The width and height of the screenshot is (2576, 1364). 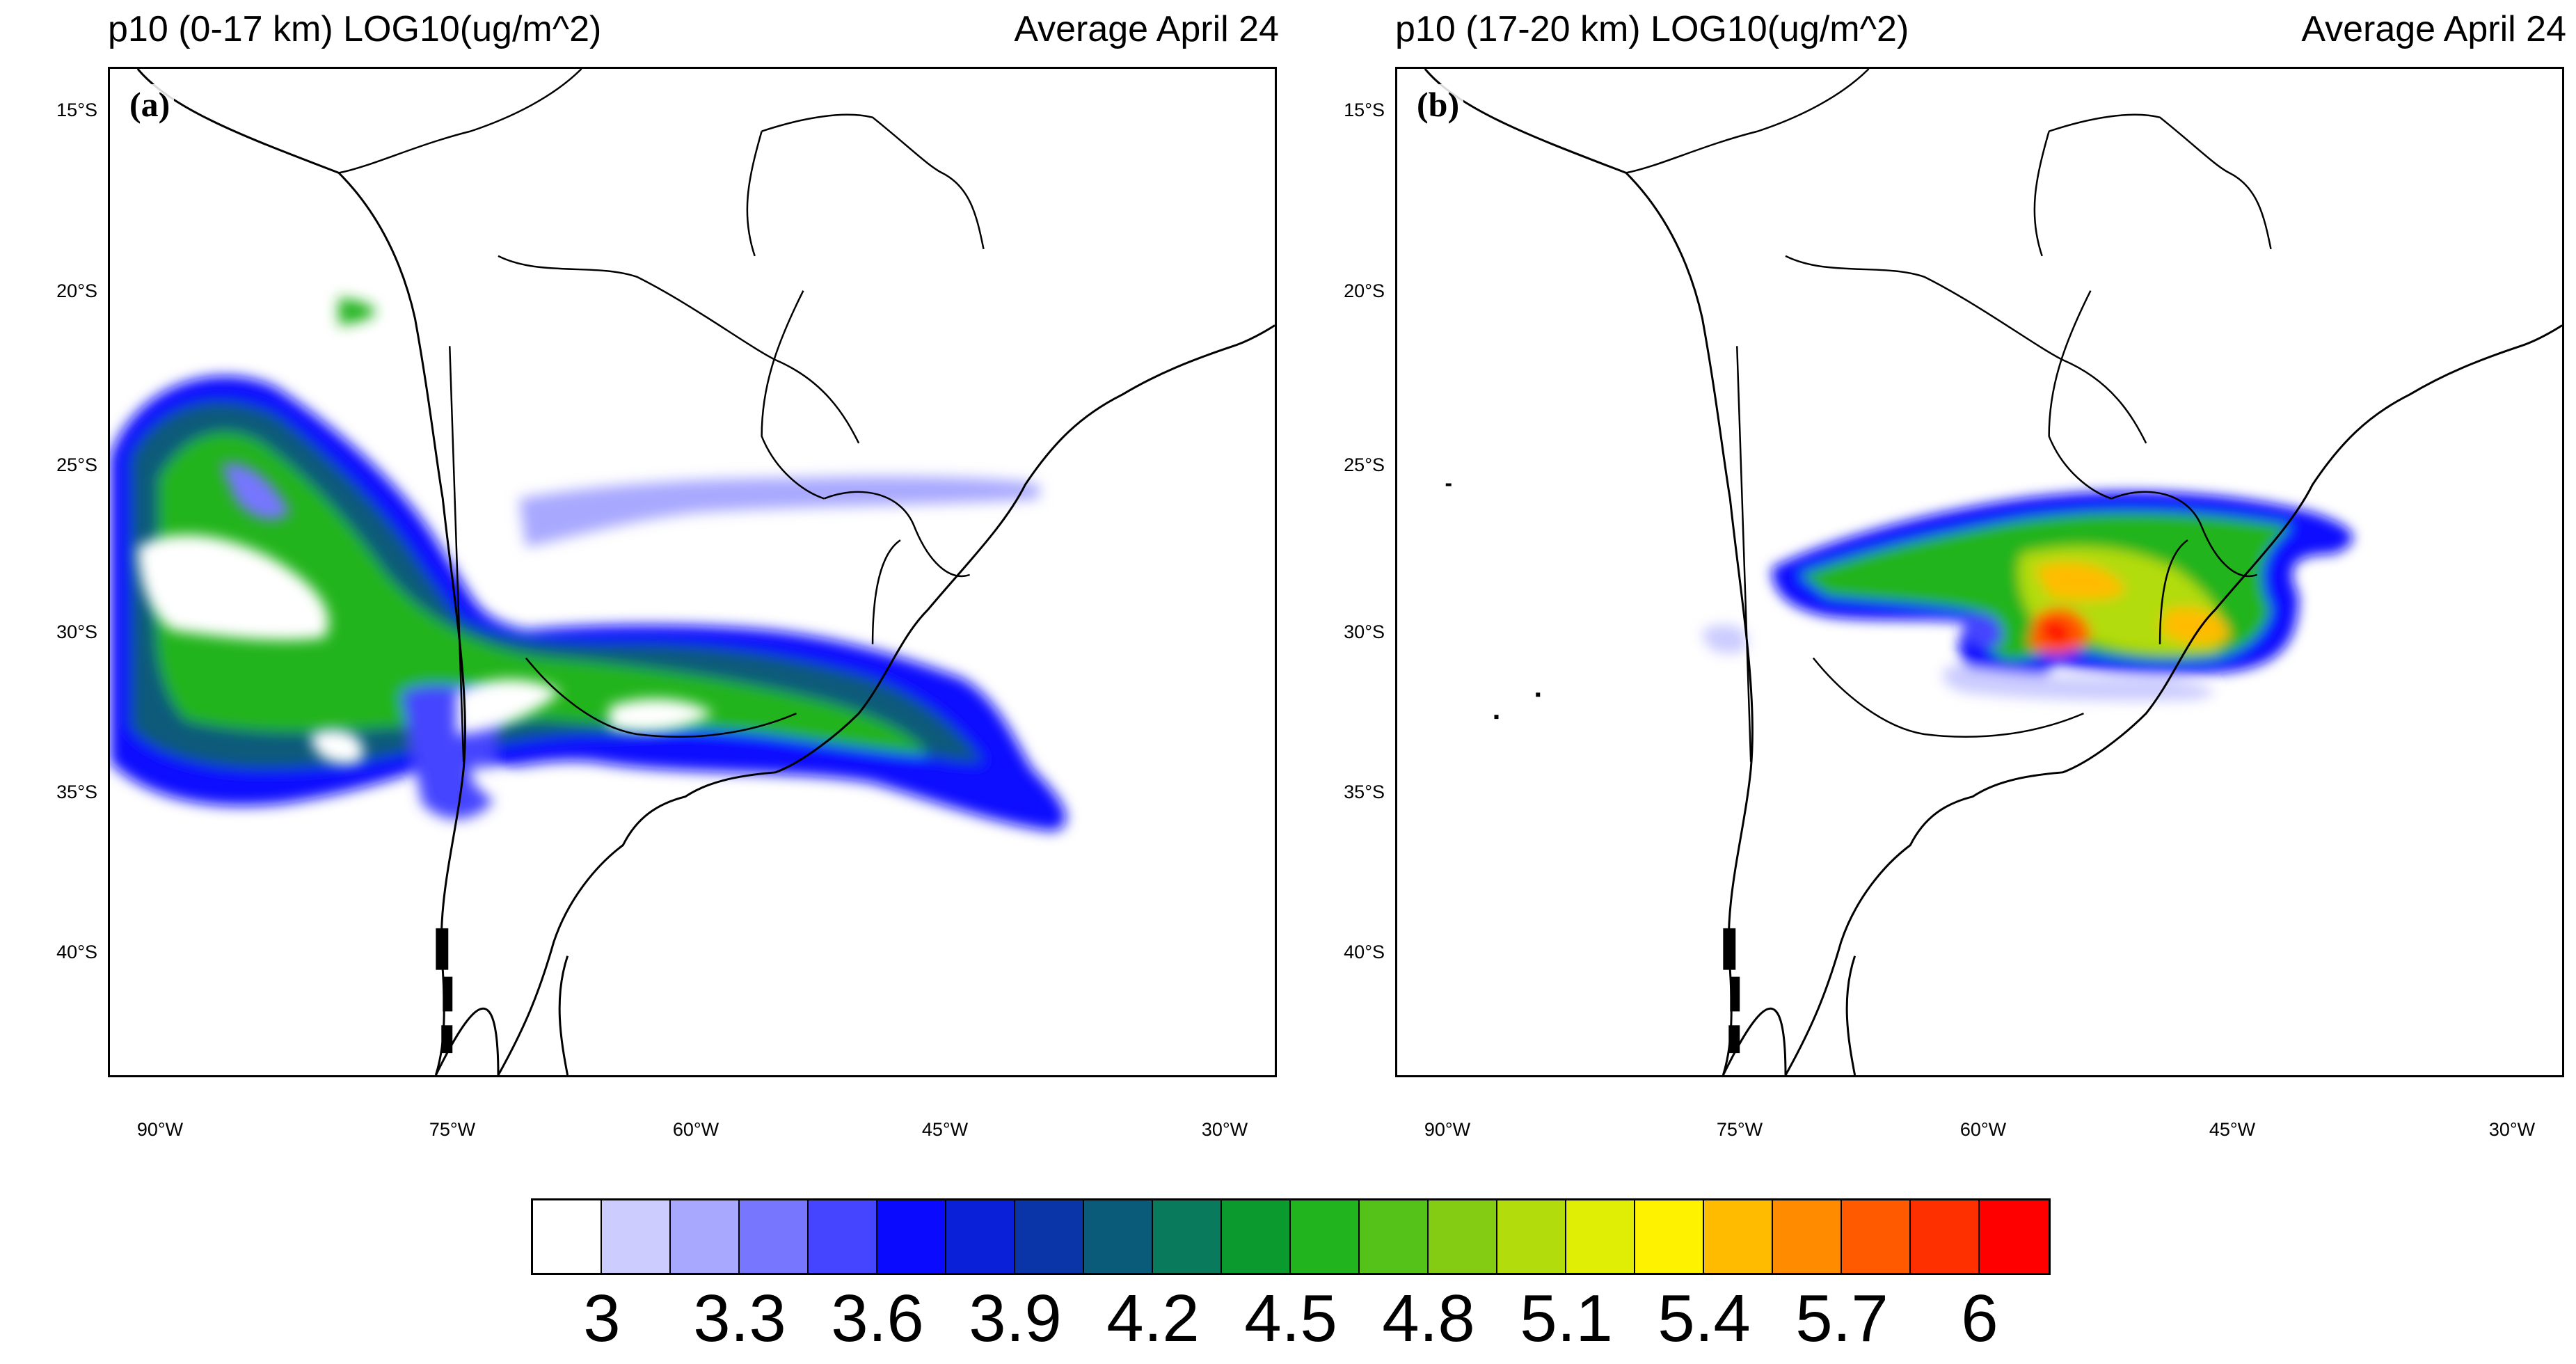 I want to click on colorbar-tick-label: 4.8, so click(x=1428, y=1319).